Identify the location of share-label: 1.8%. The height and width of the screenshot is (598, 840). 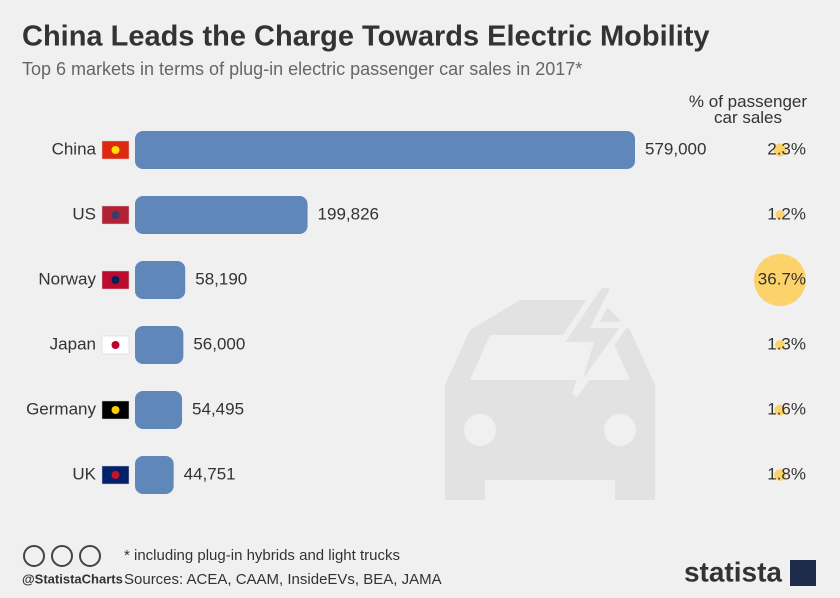
(786, 473).